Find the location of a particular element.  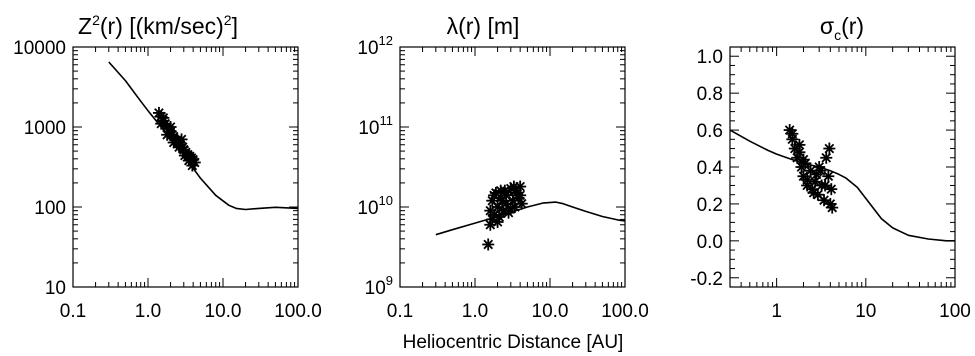

y-tick-label: 0.4 is located at coordinates (710, 168).